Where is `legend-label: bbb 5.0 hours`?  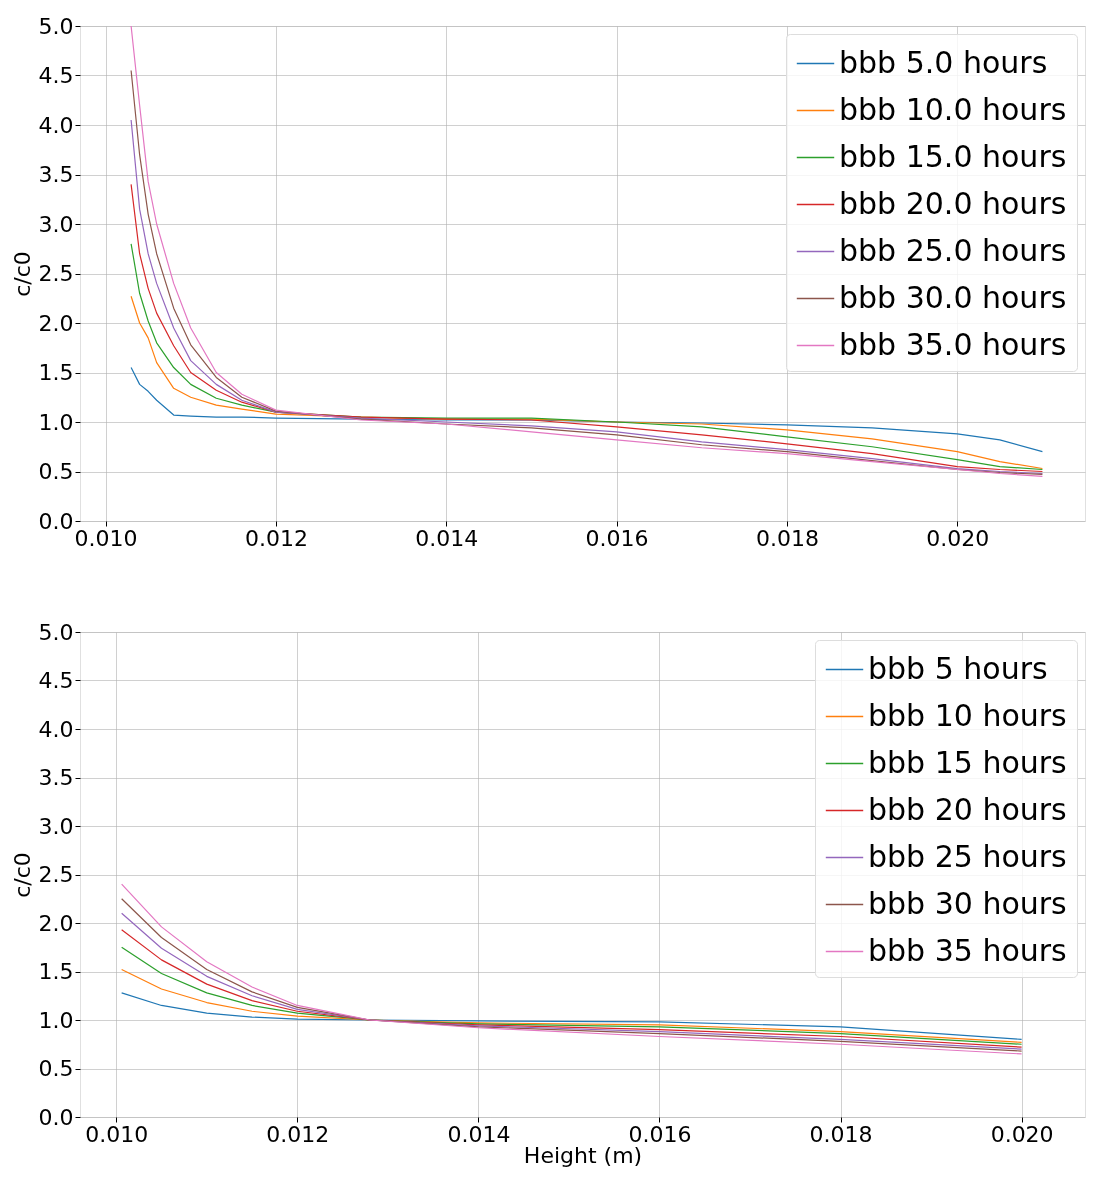
legend-label: bbb 5.0 hours is located at coordinates (943, 62).